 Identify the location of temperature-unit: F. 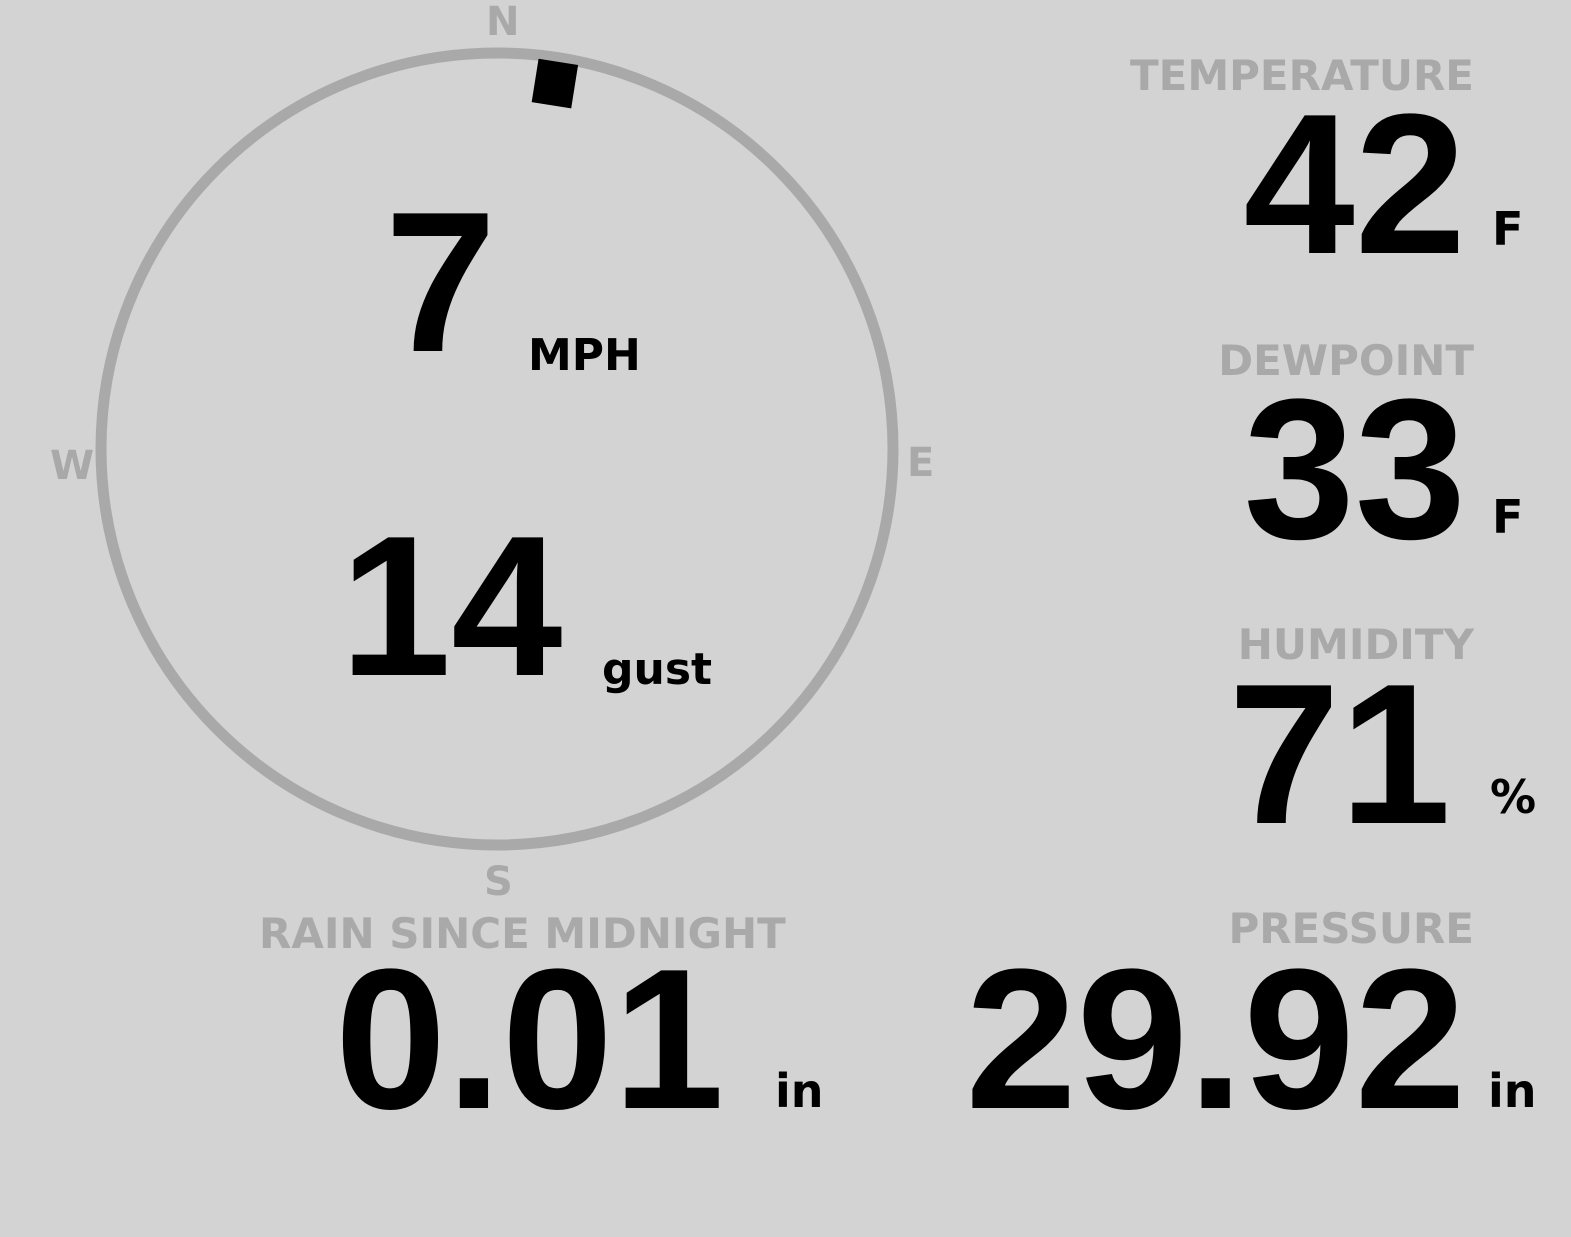
(1508, 229).